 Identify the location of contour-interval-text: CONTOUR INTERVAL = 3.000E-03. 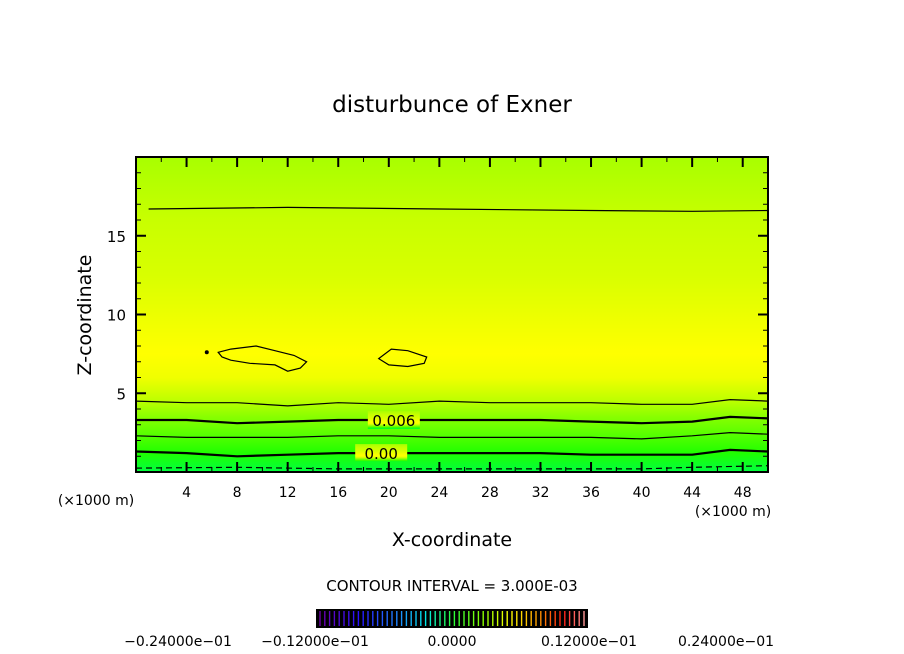
(451, 586).